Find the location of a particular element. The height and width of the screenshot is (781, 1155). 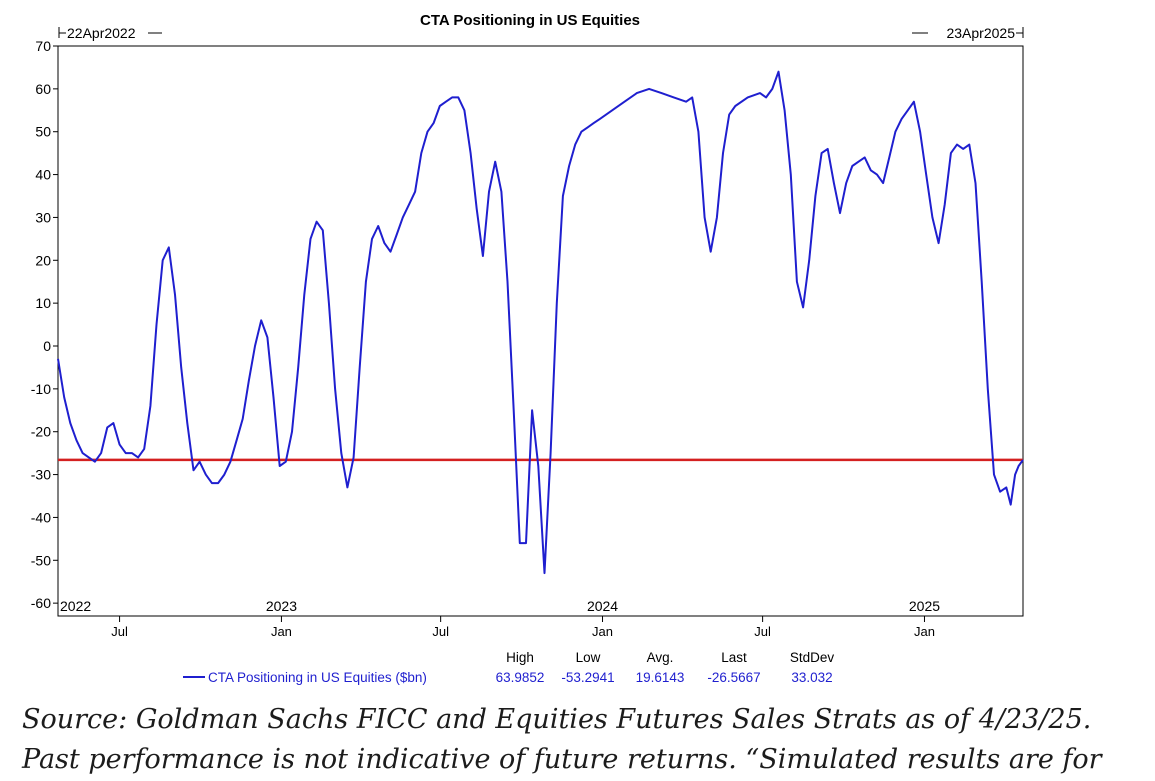

y-axis: 70 60 50 40 30 20 10 0 -10 -20 -30 -40 -50 -60 is located at coordinates (44, 324).